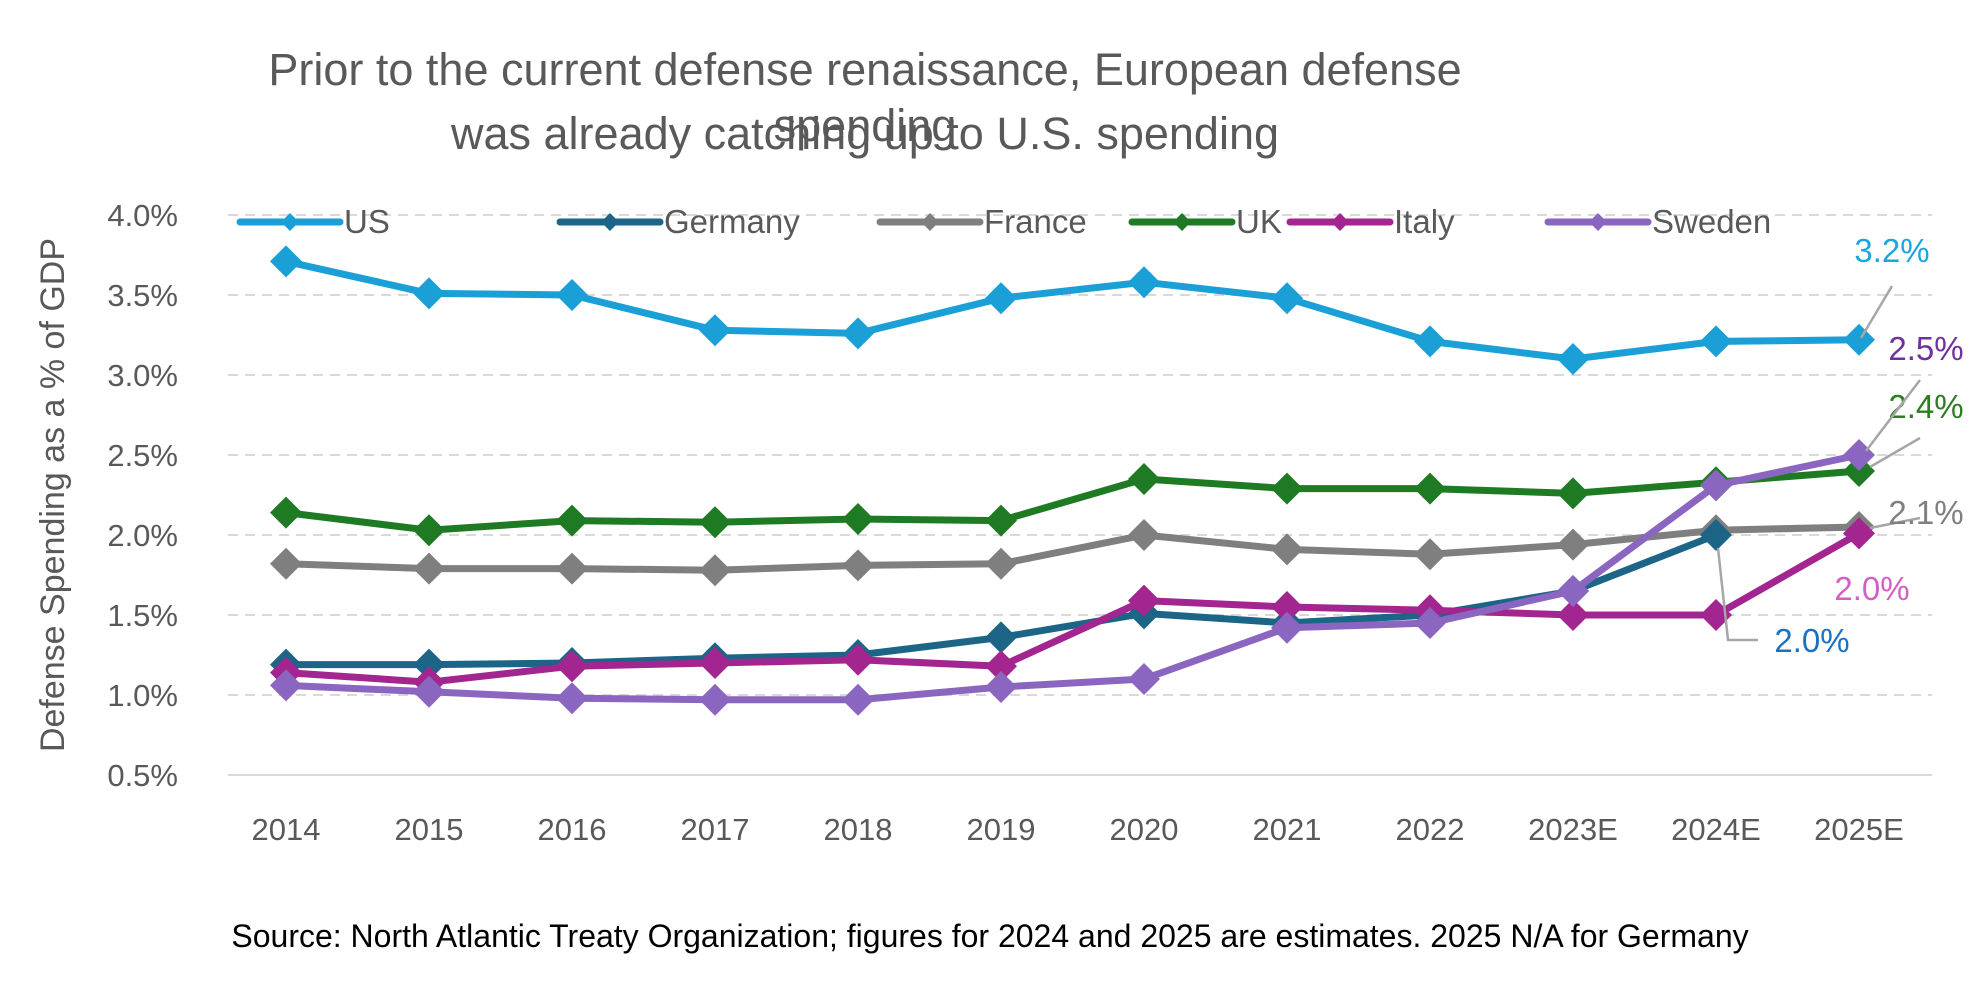 The image size is (1980, 991). Describe the element at coordinates (858, 333) in the screenshot. I see `series-point-us-2018` at that location.